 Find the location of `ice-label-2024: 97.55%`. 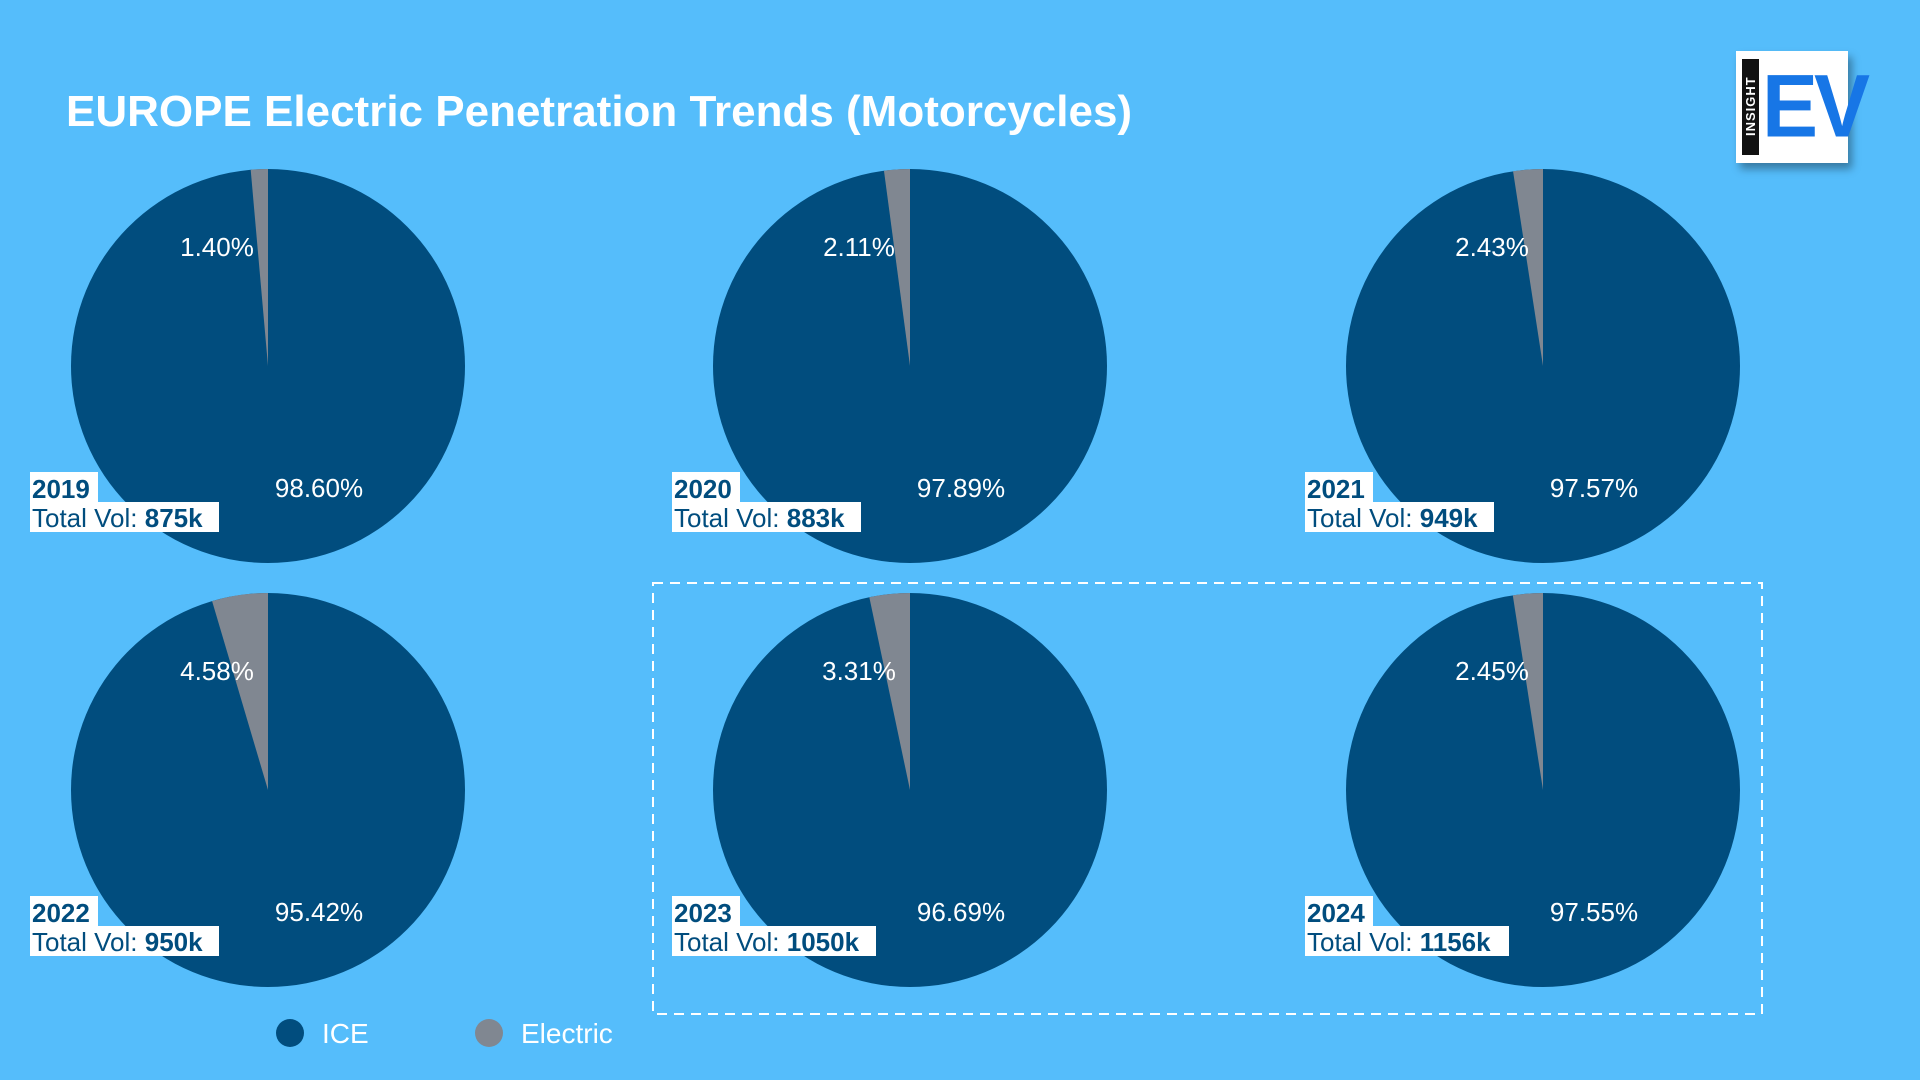

ice-label-2024: 97.55% is located at coordinates (1594, 912).